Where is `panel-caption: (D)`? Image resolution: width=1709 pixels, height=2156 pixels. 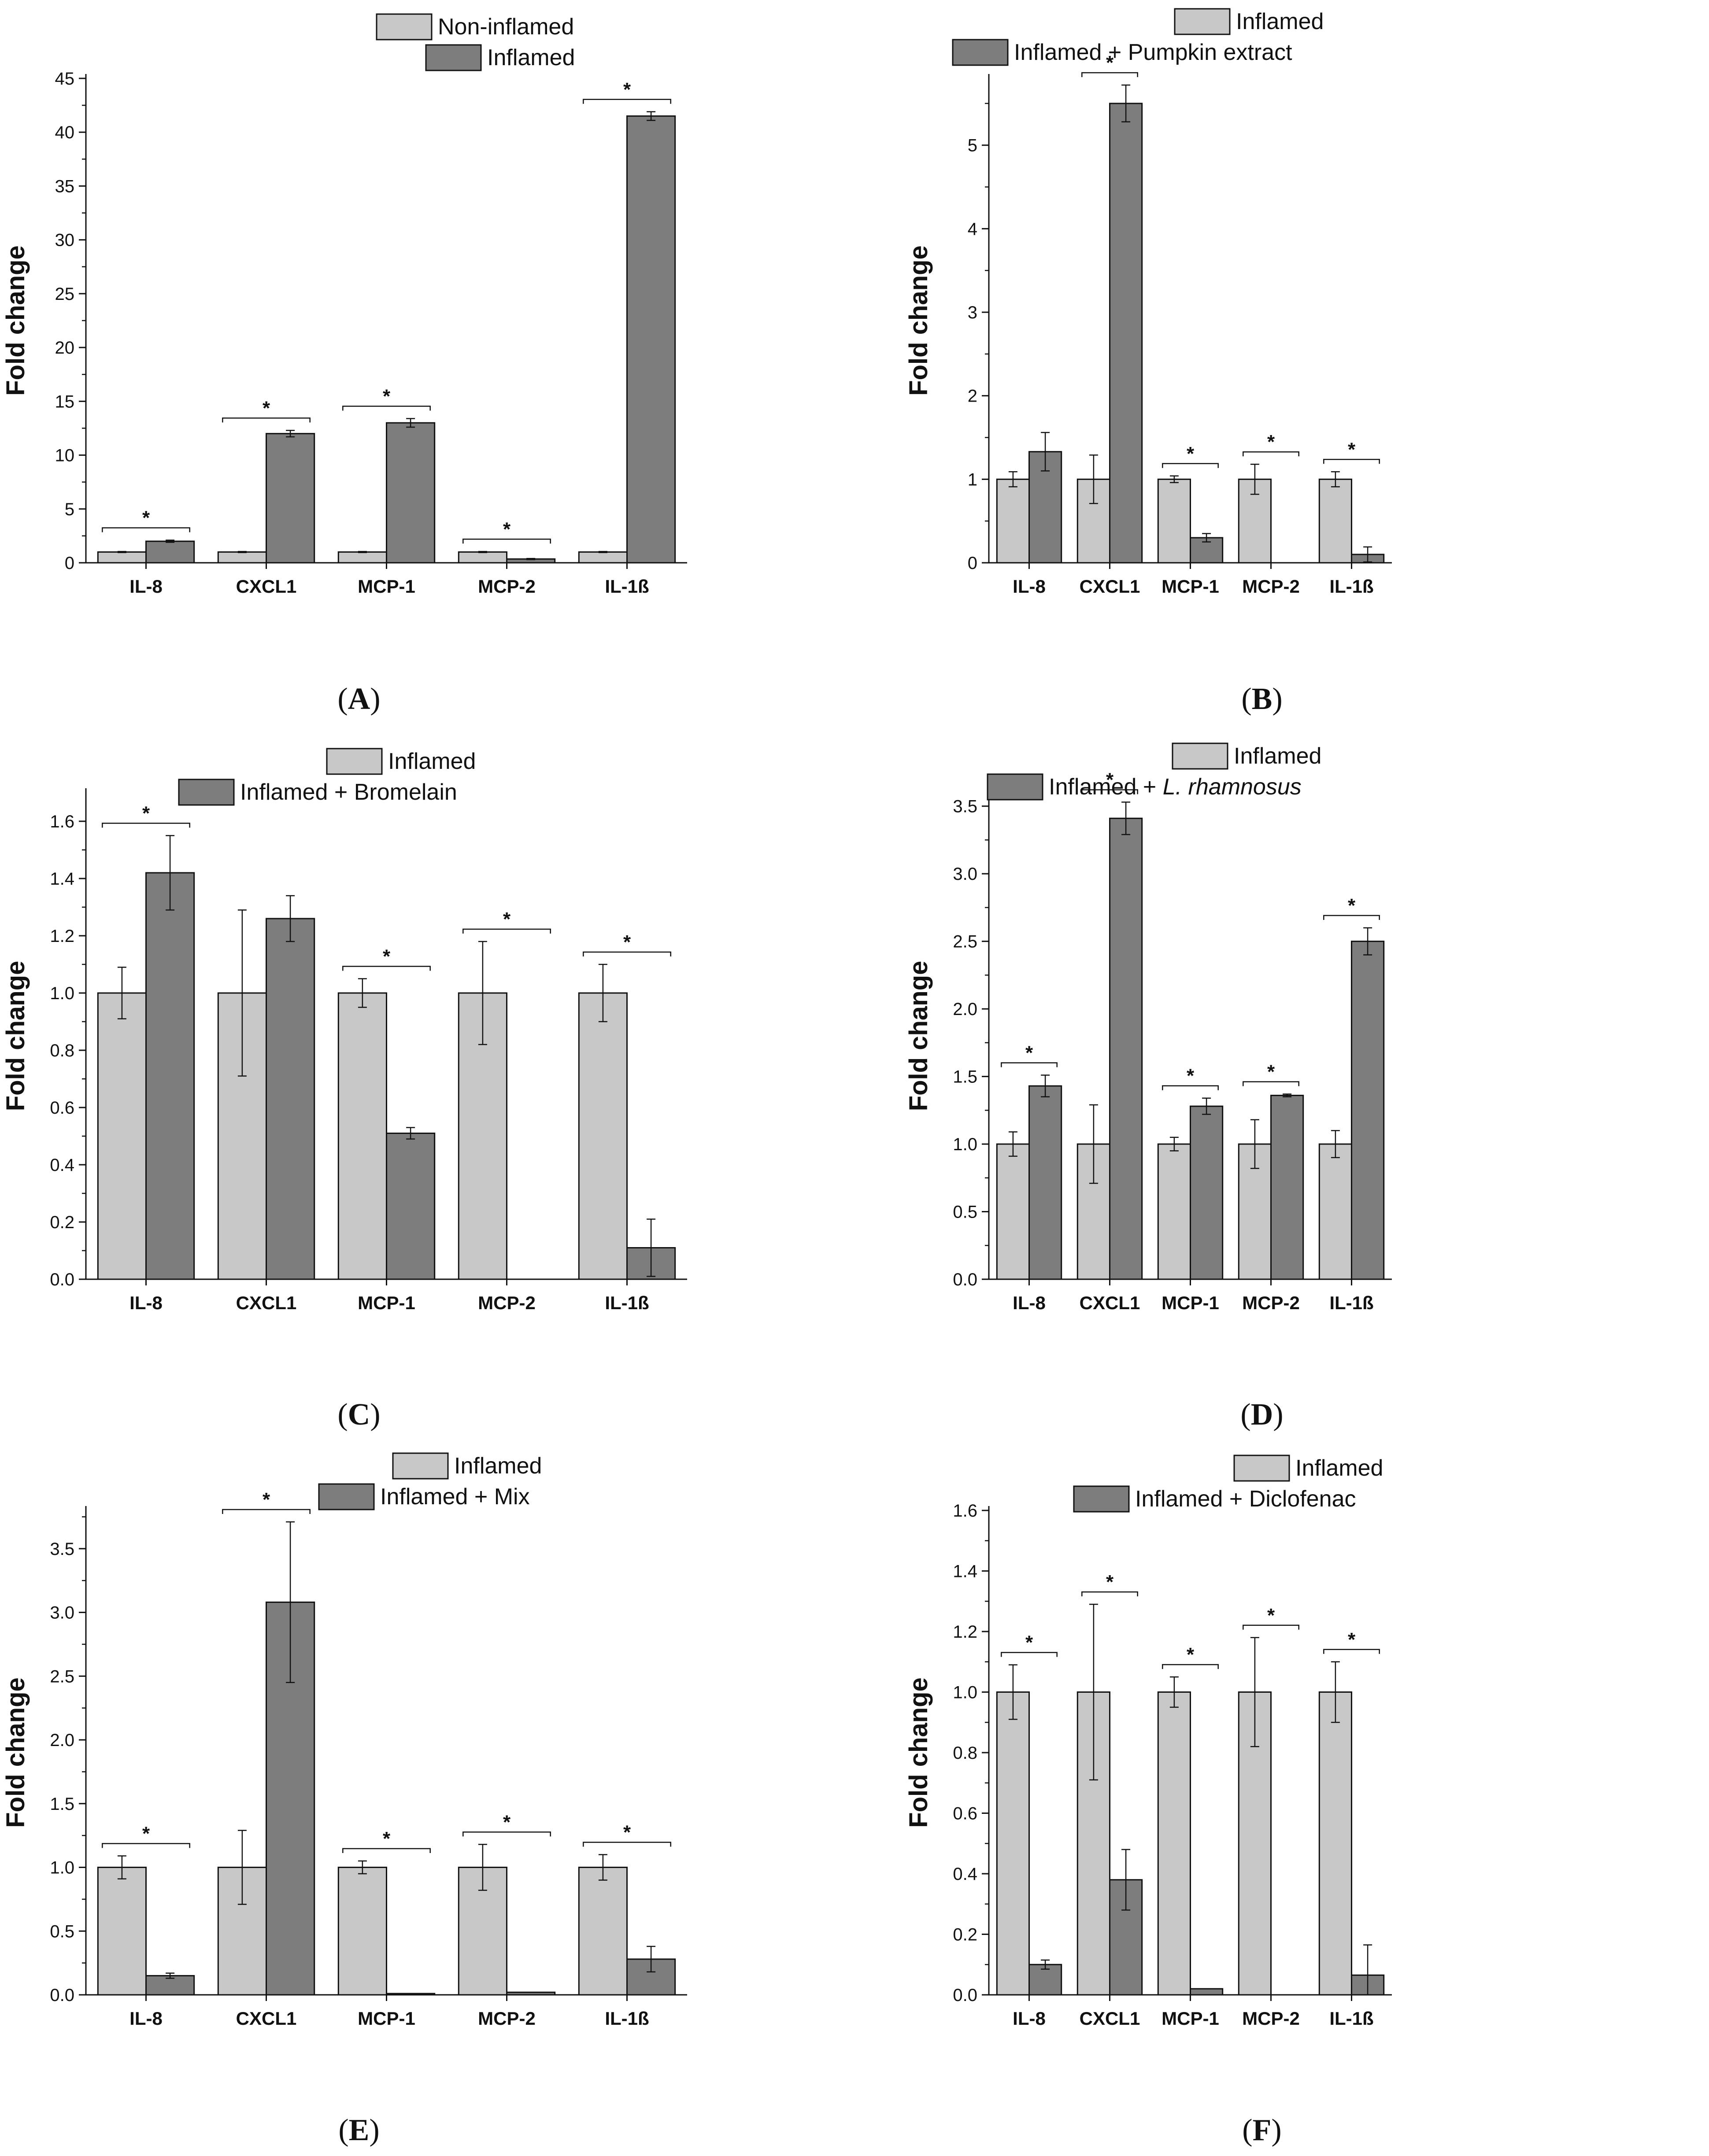 panel-caption: (D) is located at coordinates (1261, 1415).